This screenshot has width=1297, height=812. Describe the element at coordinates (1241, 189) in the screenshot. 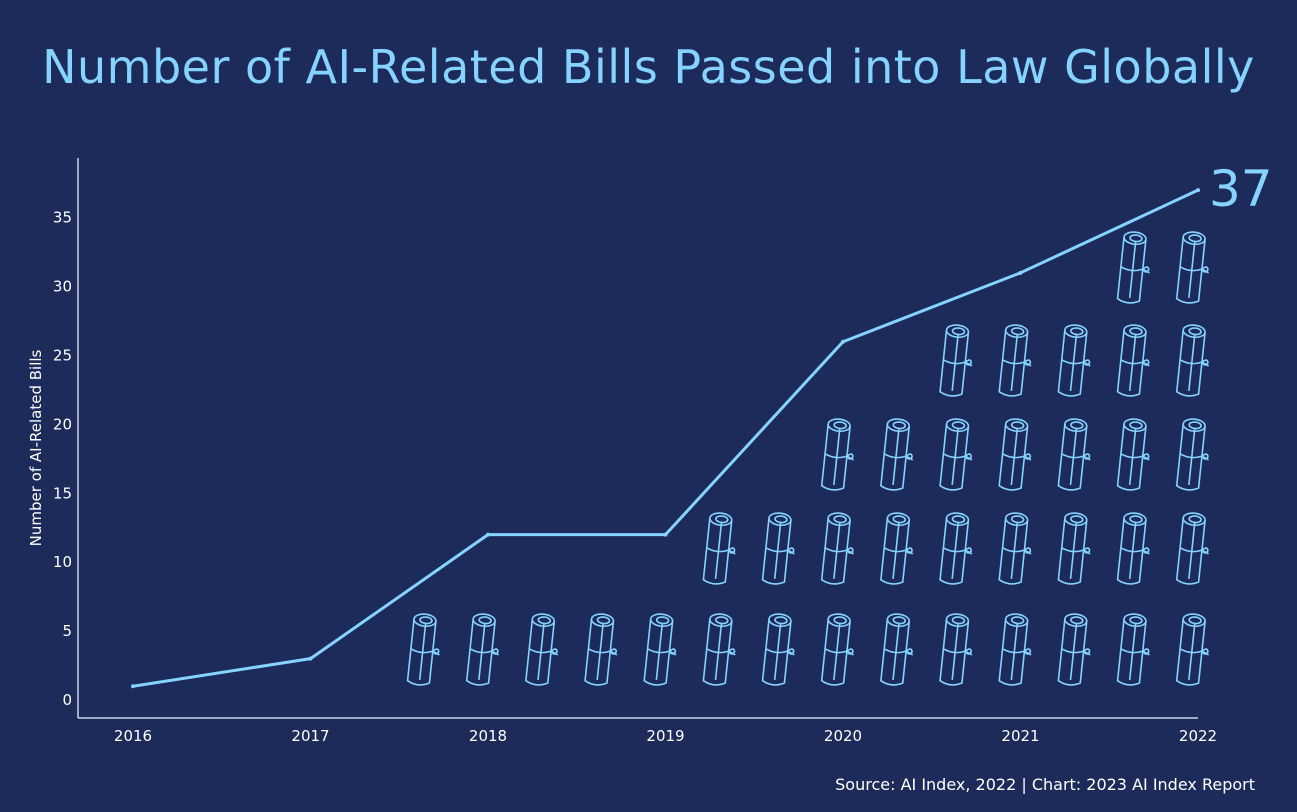

I see `final-value-label: 37` at that location.